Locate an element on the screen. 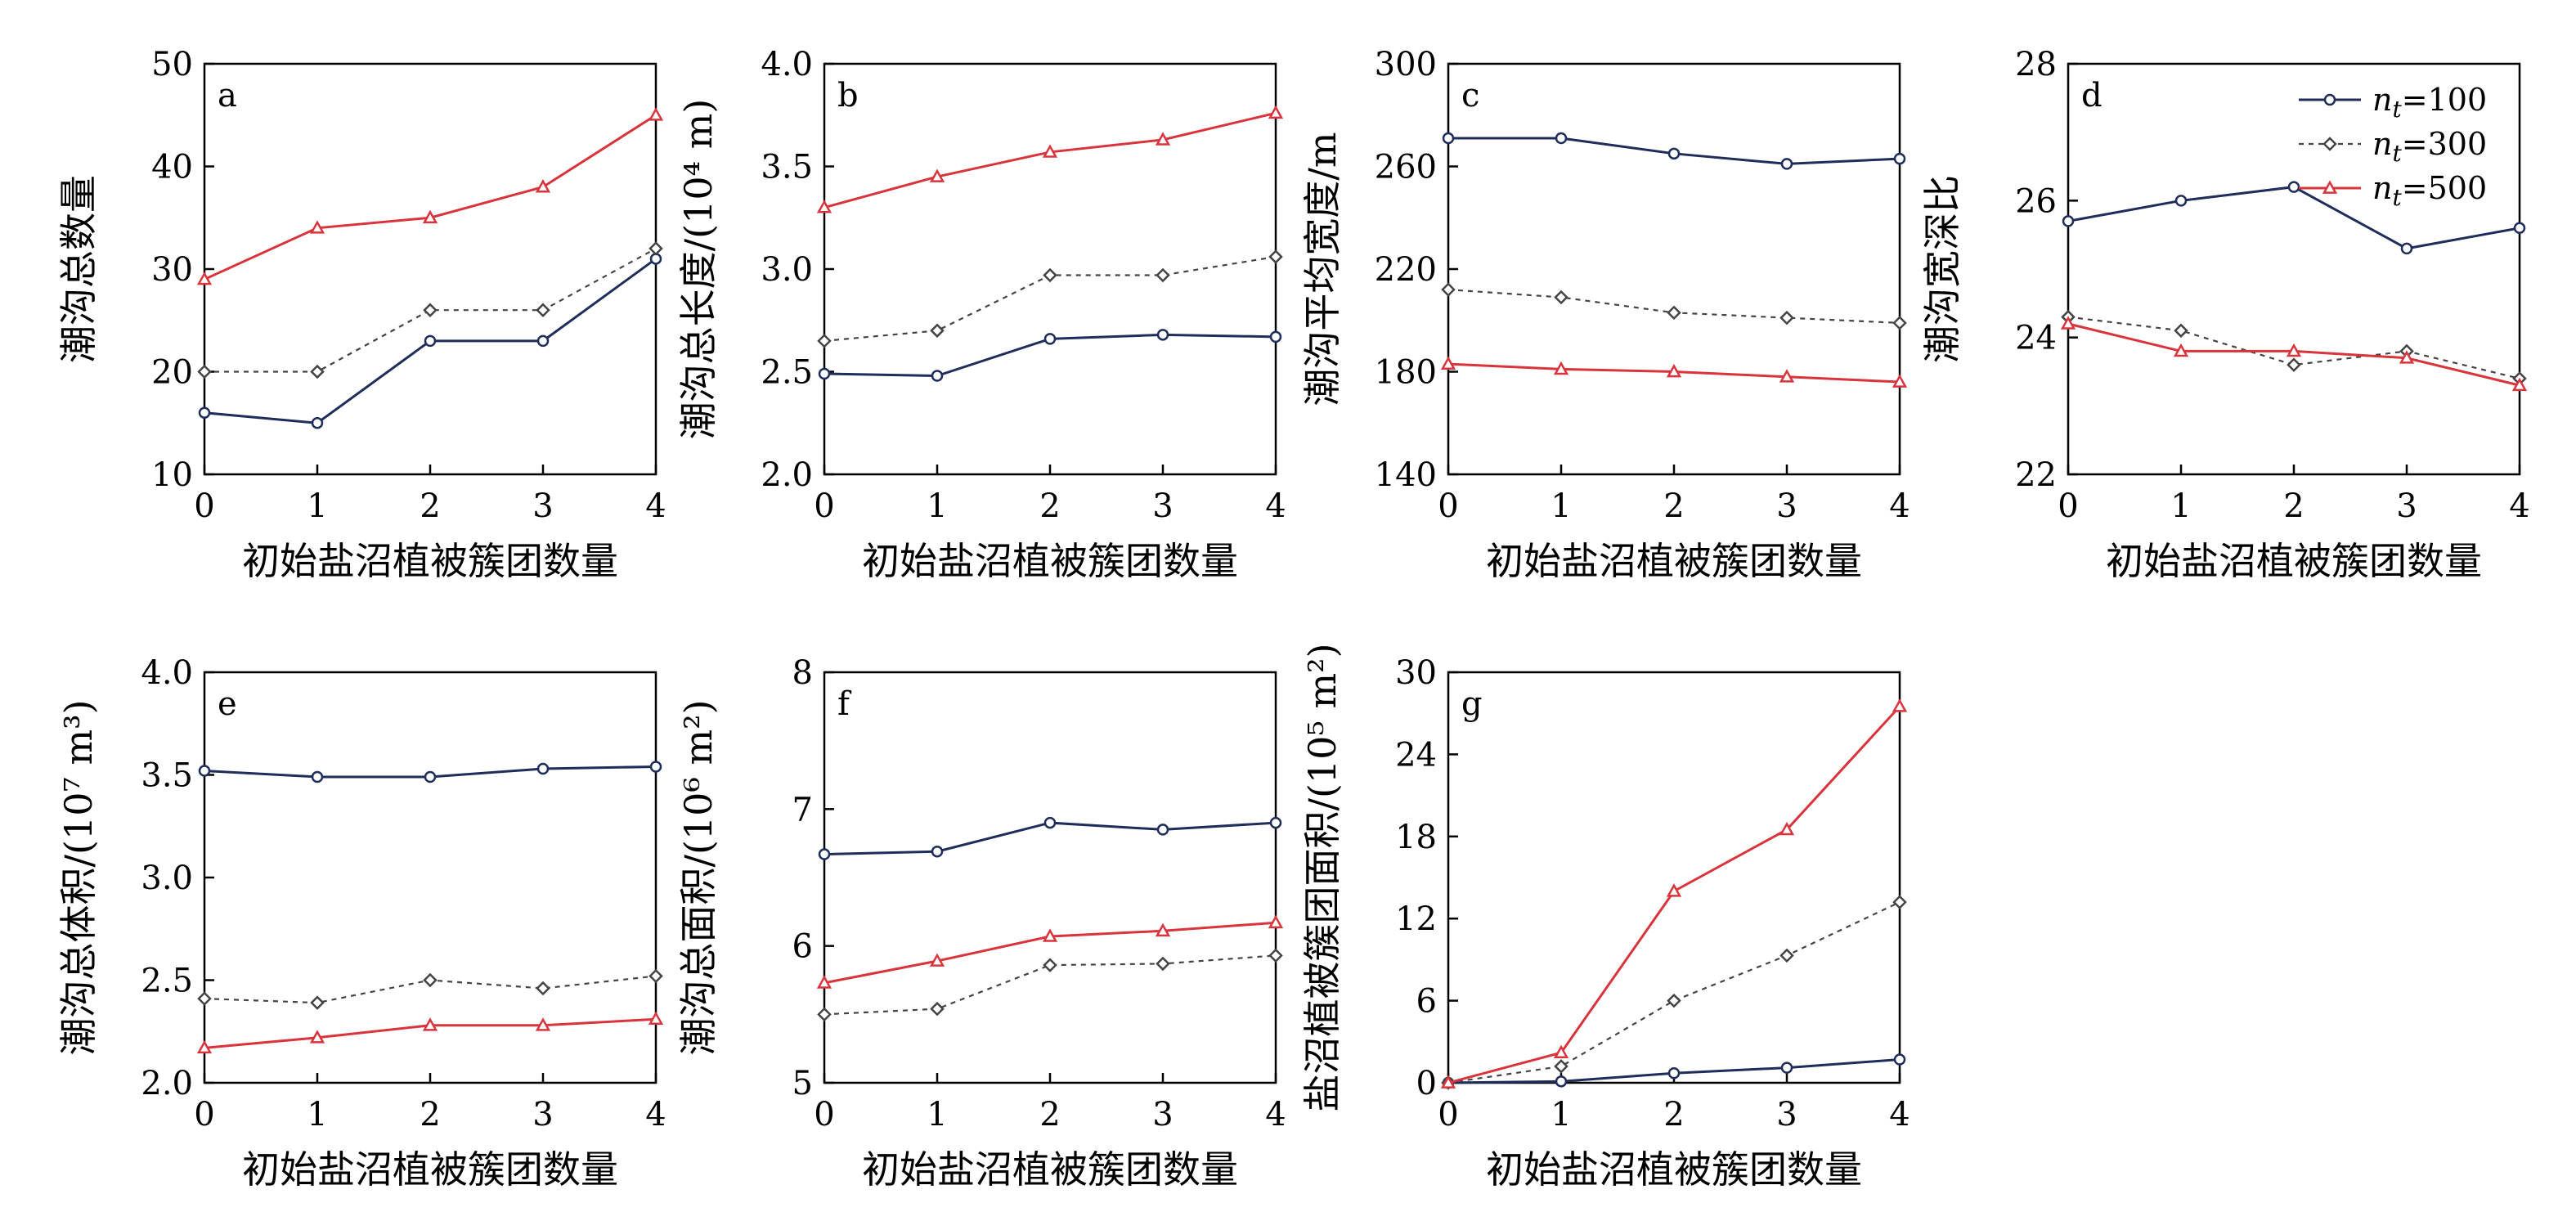  y-tick-label: 6 is located at coordinates (1426, 1002).